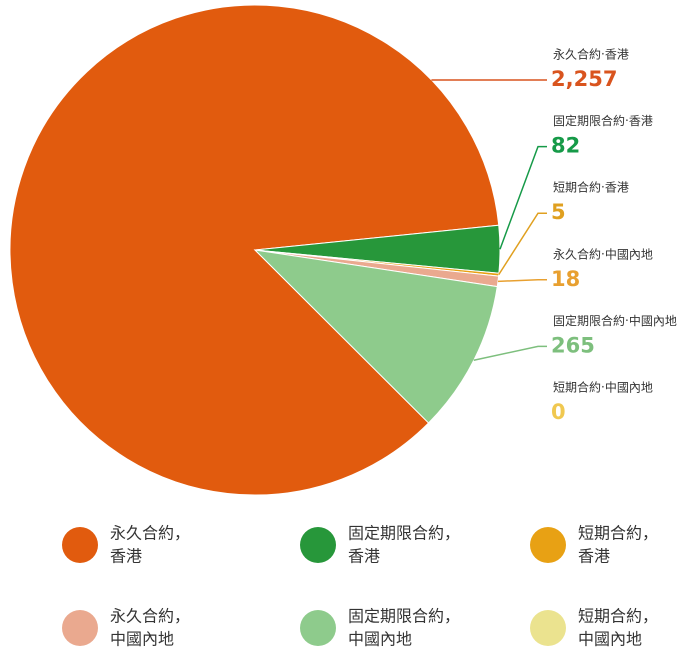 The image size is (697, 670). Describe the element at coordinates (558, 412) in the screenshot. I see `slice-value: 0` at that location.